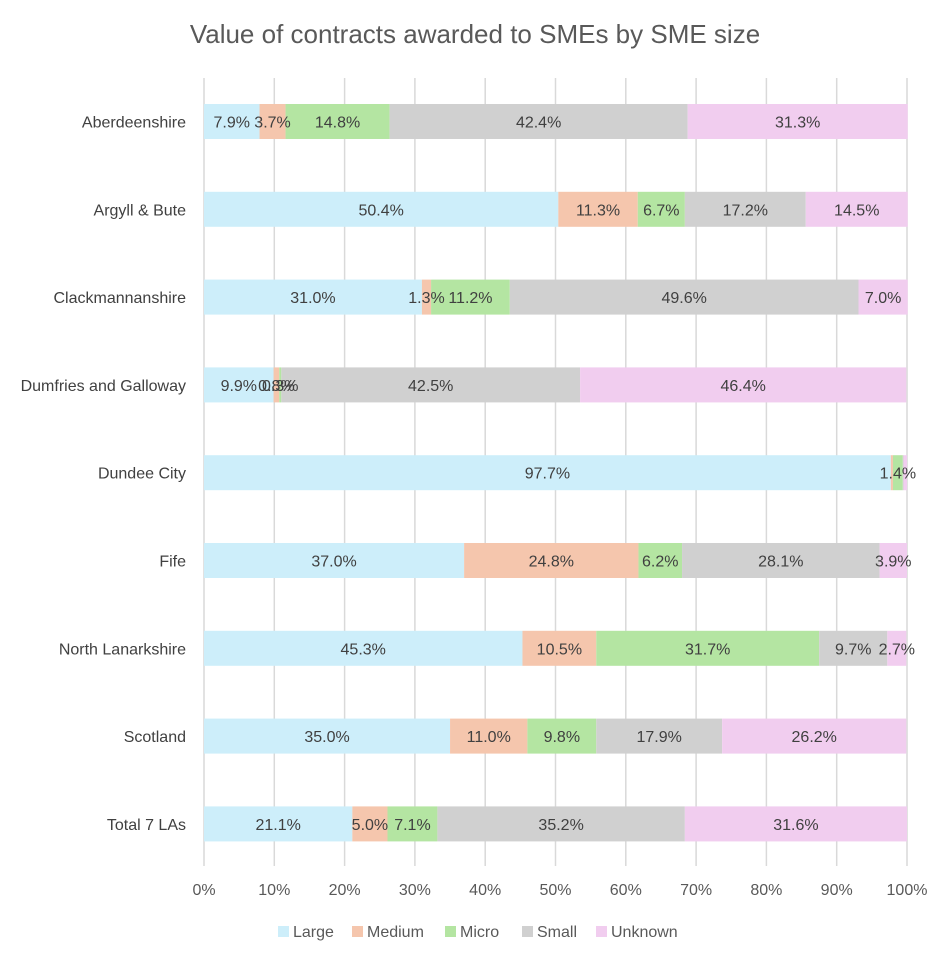 This screenshot has width=951, height=962. I want to click on legend-label: Medium, so click(395, 932).